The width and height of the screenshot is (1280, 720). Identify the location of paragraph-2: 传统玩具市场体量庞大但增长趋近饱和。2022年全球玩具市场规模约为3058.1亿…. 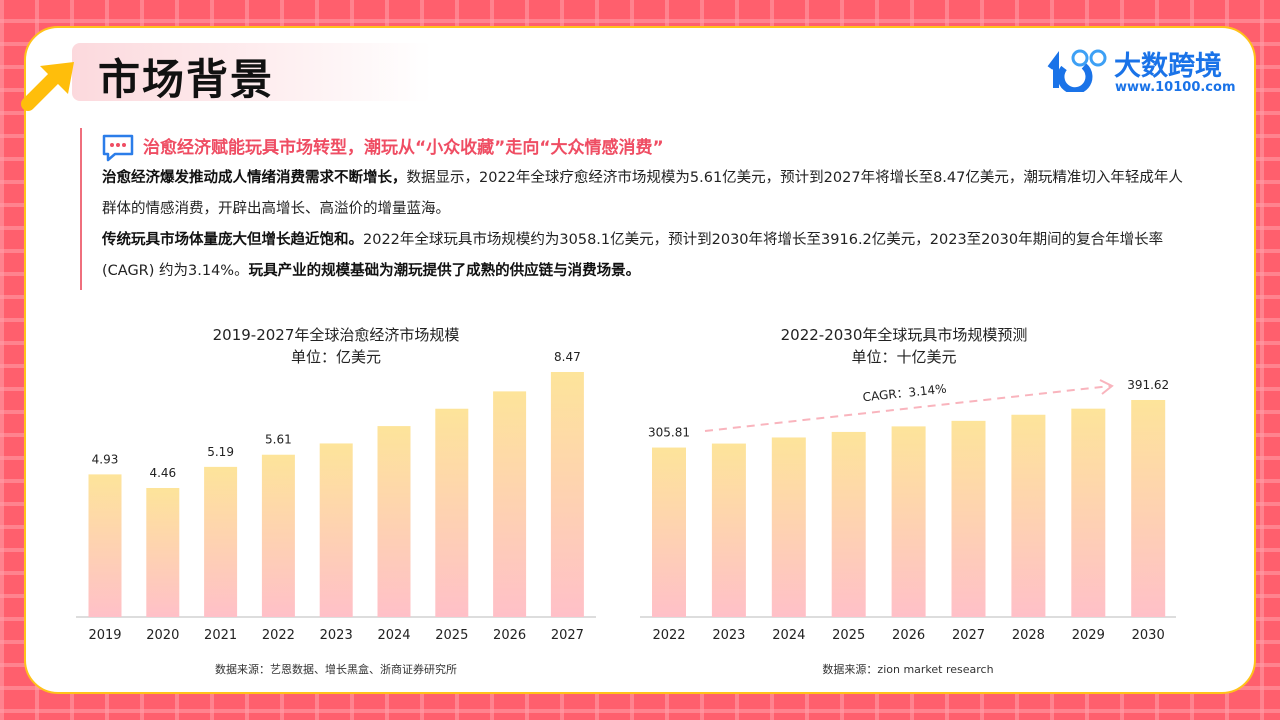
(647, 256).